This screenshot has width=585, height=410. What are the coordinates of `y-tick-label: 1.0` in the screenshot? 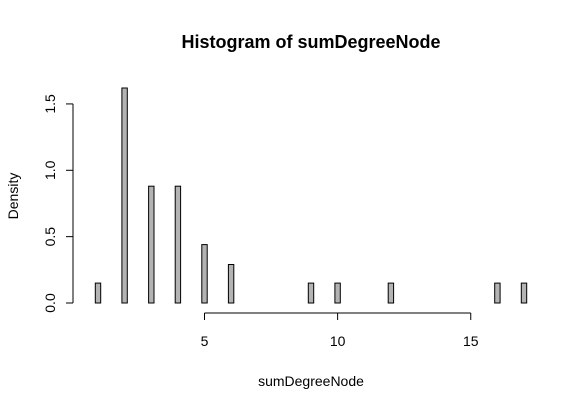 It's located at (50, 170).